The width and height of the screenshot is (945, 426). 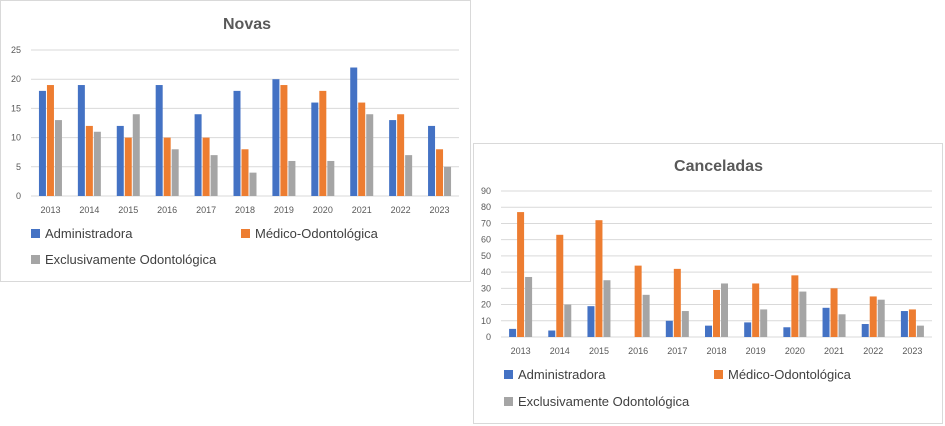 I want to click on x-tick-label: 2021, so click(x=834, y=351).